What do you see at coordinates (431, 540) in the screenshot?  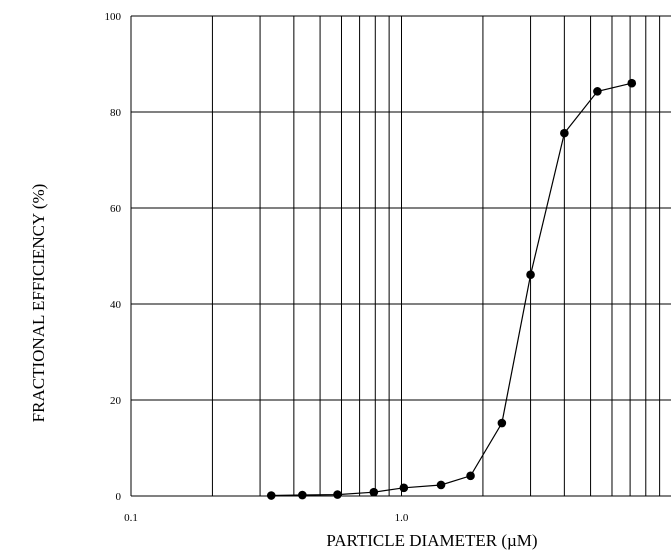 I see `x-axis-title: PARTICLE DIAMETER (µM)` at bounding box center [431, 540].